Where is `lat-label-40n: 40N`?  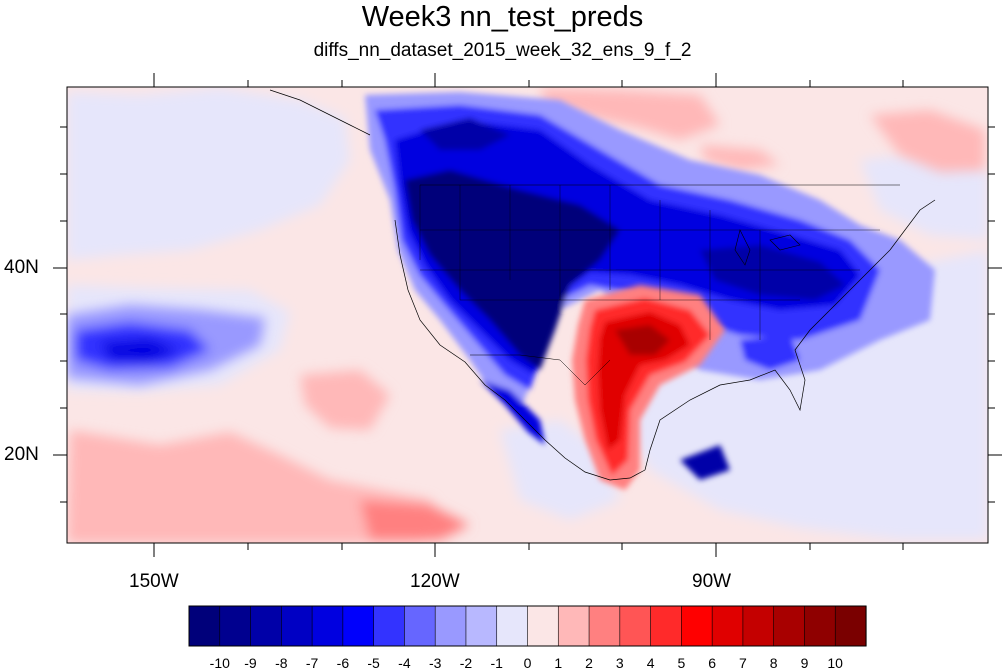 lat-label-40n: 40N is located at coordinates (21, 267).